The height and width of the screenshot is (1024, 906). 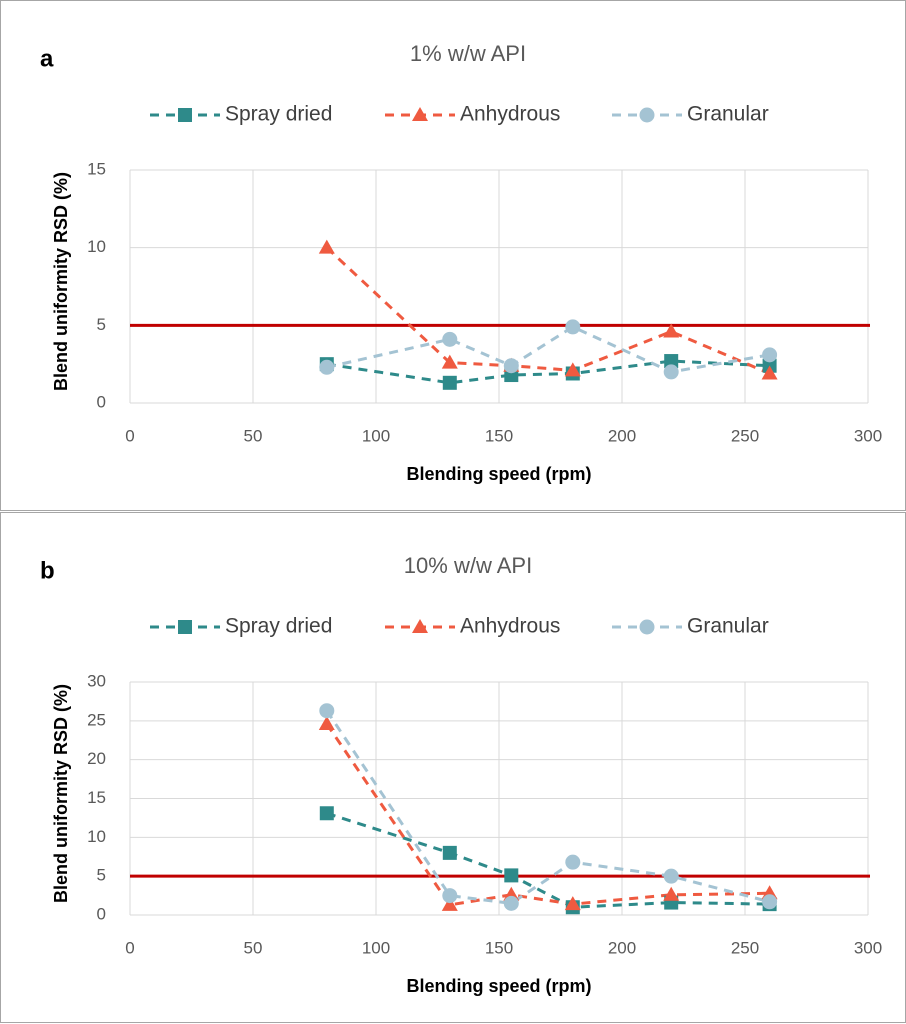 What do you see at coordinates (96, 758) in the screenshot?
I see `y-tick-label: 20` at bounding box center [96, 758].